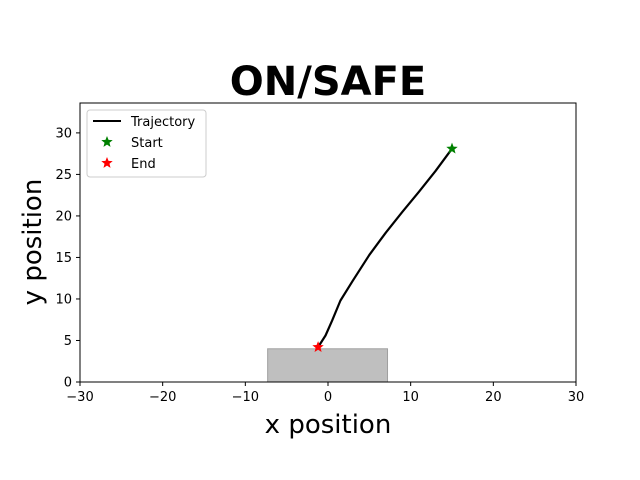 This screenshot has height=480, width=640. What do you see at coordinates (63, 216) in the screenshot?
I see `y-tick-label: 20` at bounding box center [63, 216].